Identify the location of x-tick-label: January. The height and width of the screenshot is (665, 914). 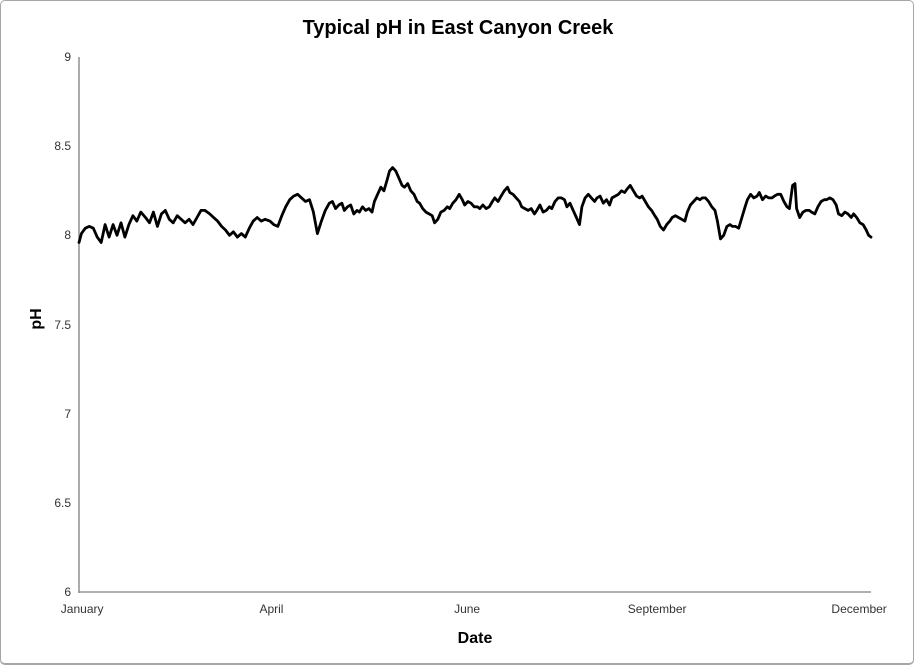
(82, 609).